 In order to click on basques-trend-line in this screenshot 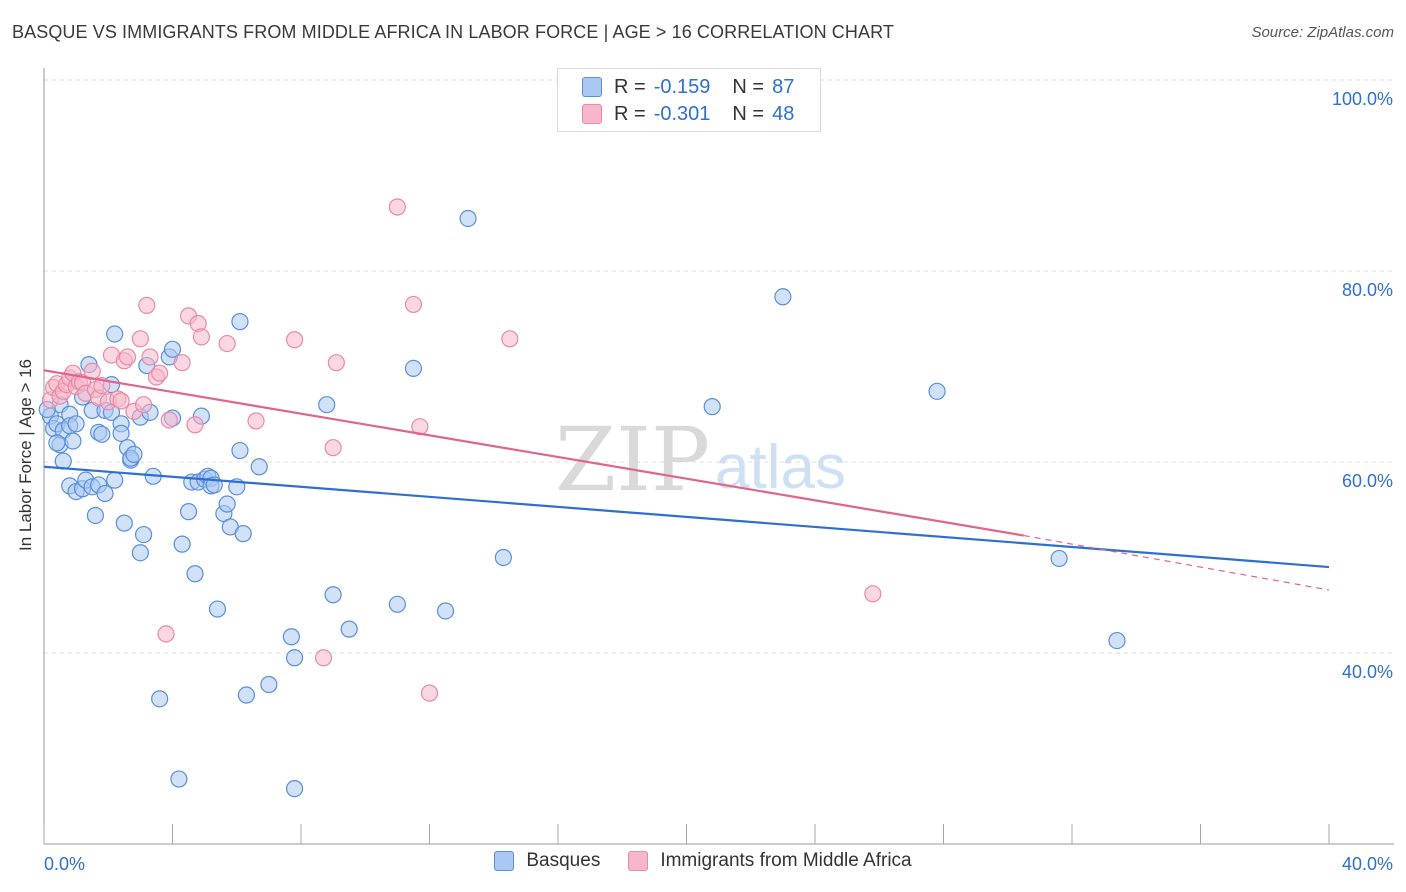, I will do `click(686, 517)`.